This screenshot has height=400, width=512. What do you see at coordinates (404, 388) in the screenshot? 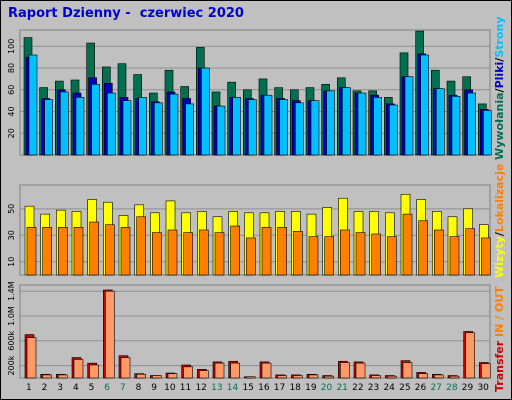
I see `day-label: 25` at bounding box center [404, 388].